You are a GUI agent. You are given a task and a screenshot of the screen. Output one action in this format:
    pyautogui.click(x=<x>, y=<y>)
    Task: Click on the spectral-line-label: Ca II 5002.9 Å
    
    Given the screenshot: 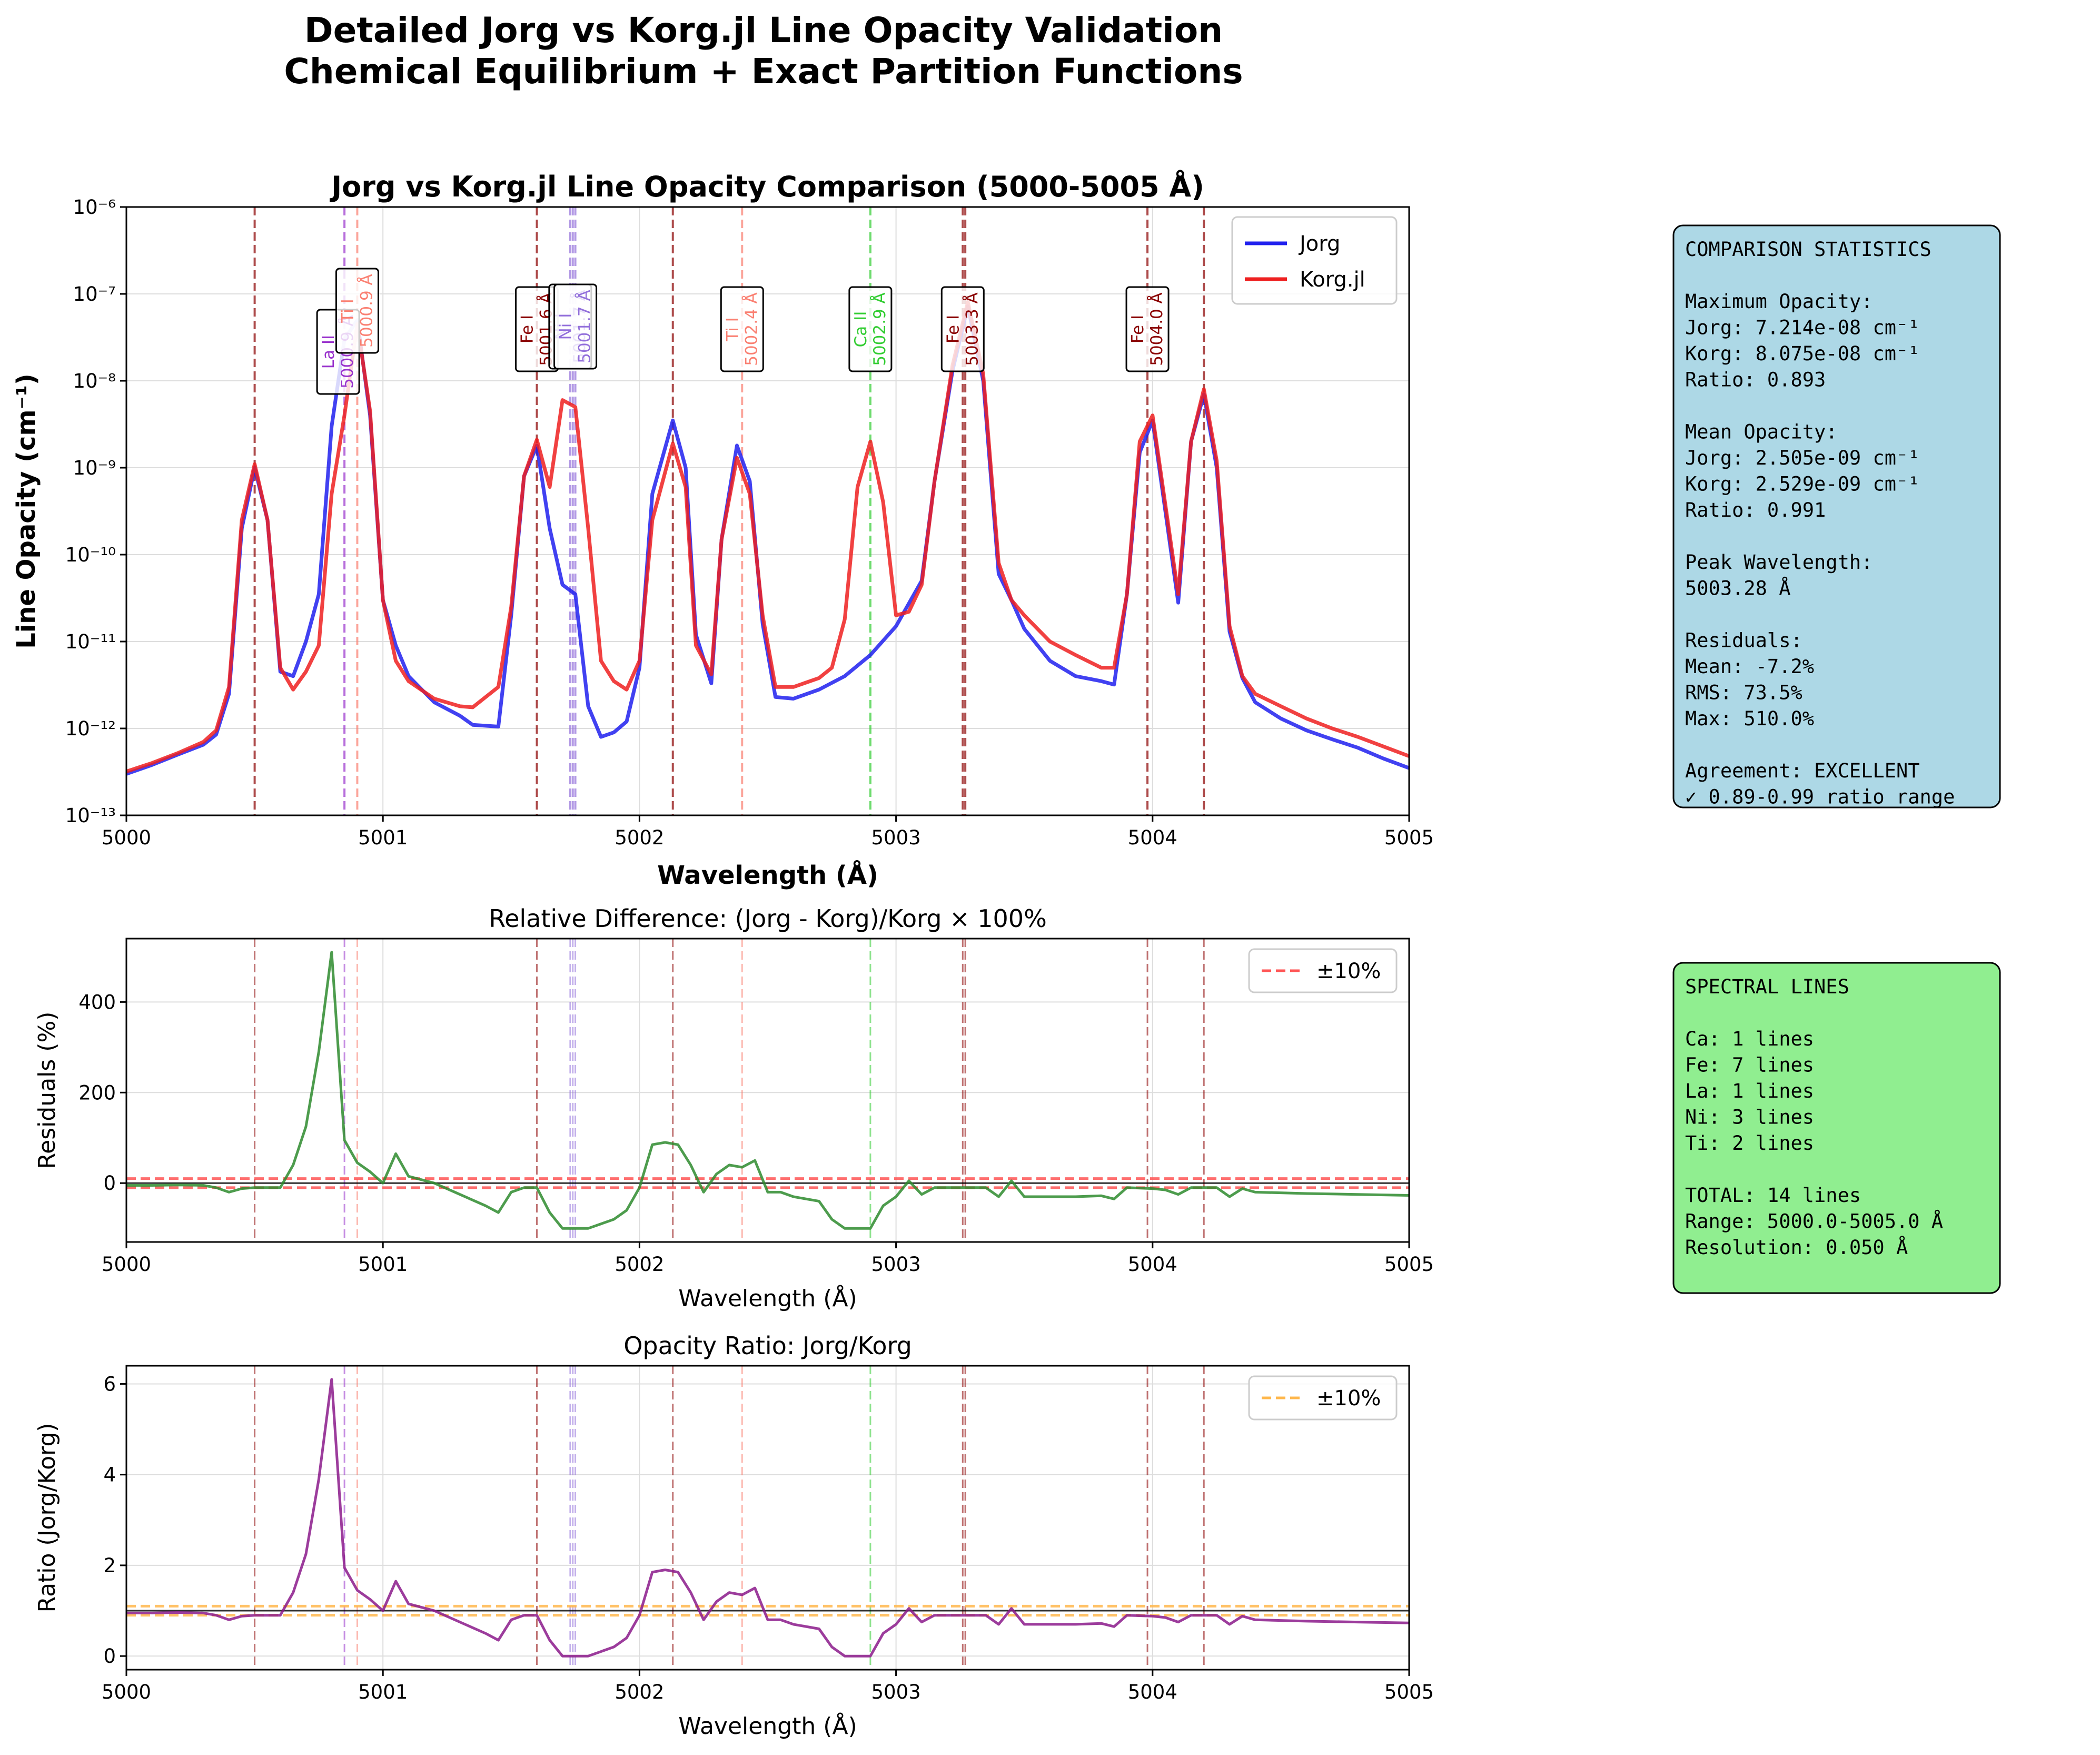 What is the action you would take?
    pyautogui.click(x=871, y=329)
    